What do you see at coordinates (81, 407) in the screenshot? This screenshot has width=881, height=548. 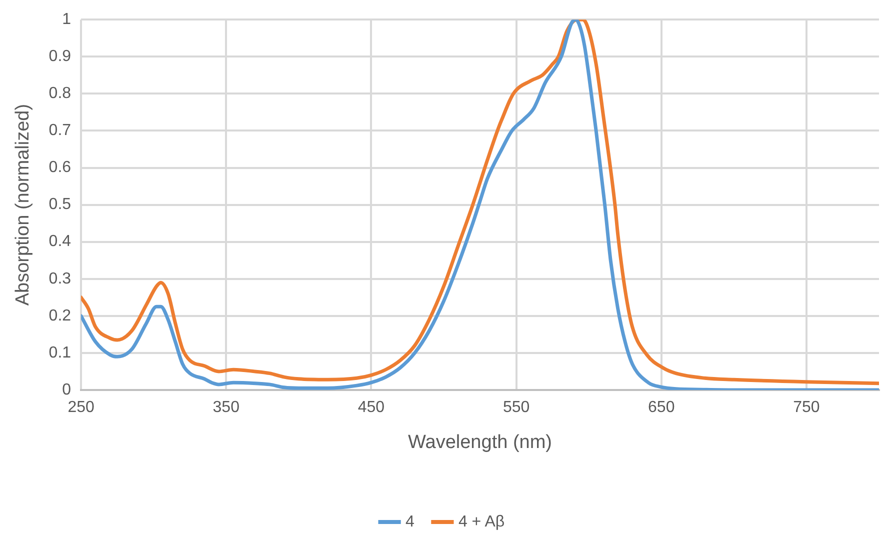 I see `x-tick-label: 250` at bounding box center [81, 407].